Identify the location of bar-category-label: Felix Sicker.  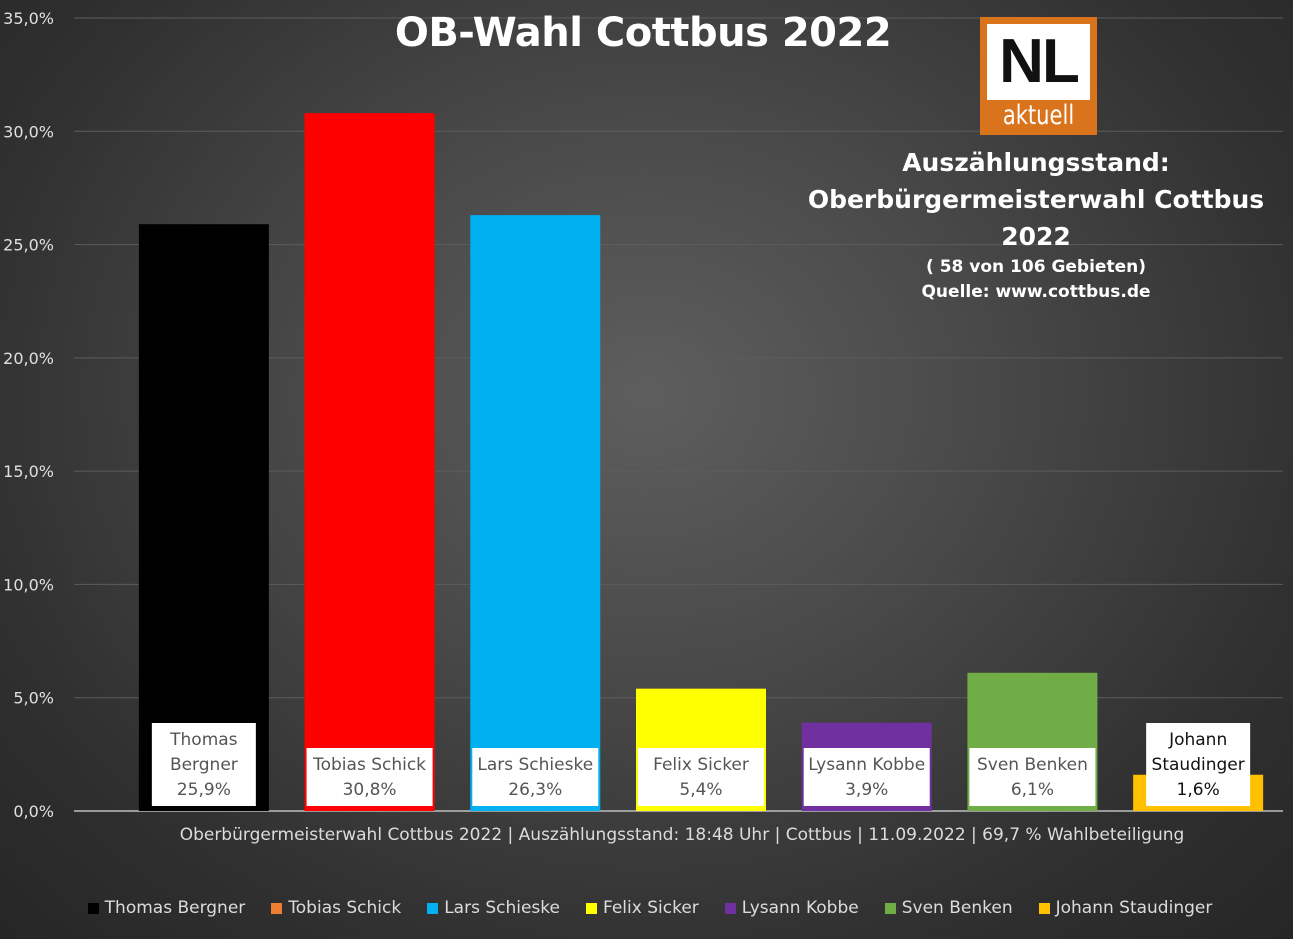
(701, 765).